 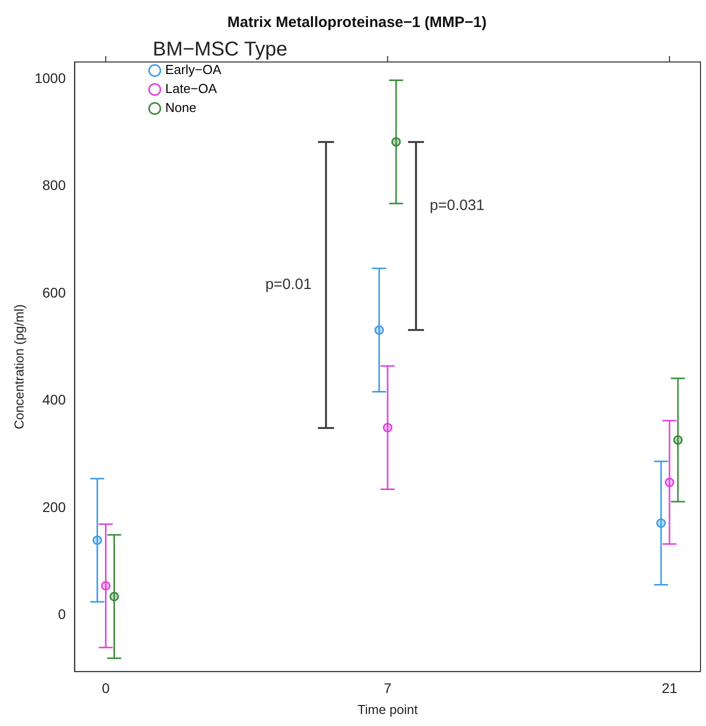 I want to click on legend-label: None, so click(x=180, y=108).